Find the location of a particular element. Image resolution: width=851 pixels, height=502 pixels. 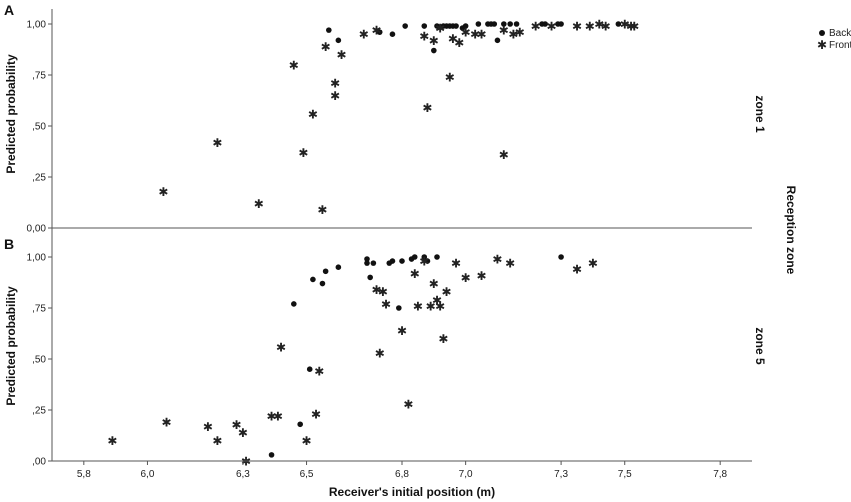

y-tick-label: ,50 is located at coordinates (39, 360).